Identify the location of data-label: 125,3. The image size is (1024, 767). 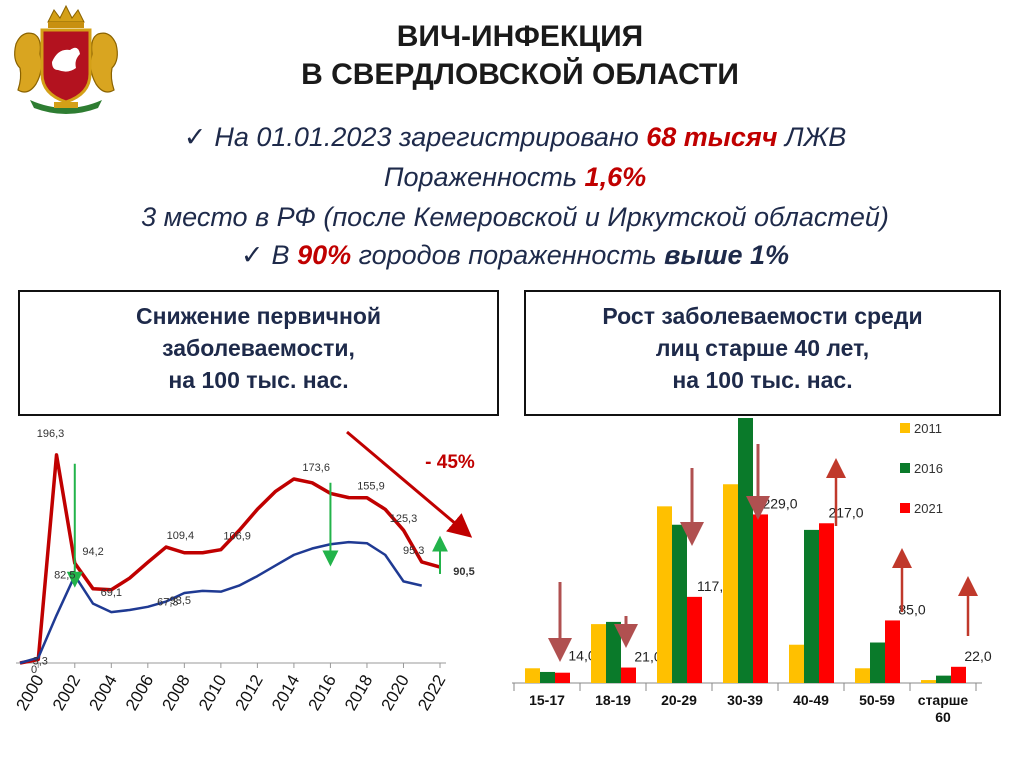
(404, 519).